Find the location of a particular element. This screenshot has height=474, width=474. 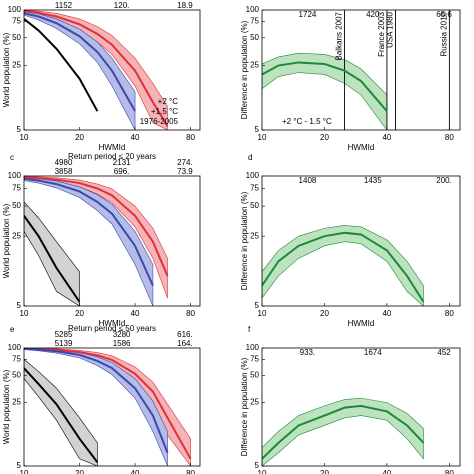

return-count: 1724 is located at coordinates (308, 14).